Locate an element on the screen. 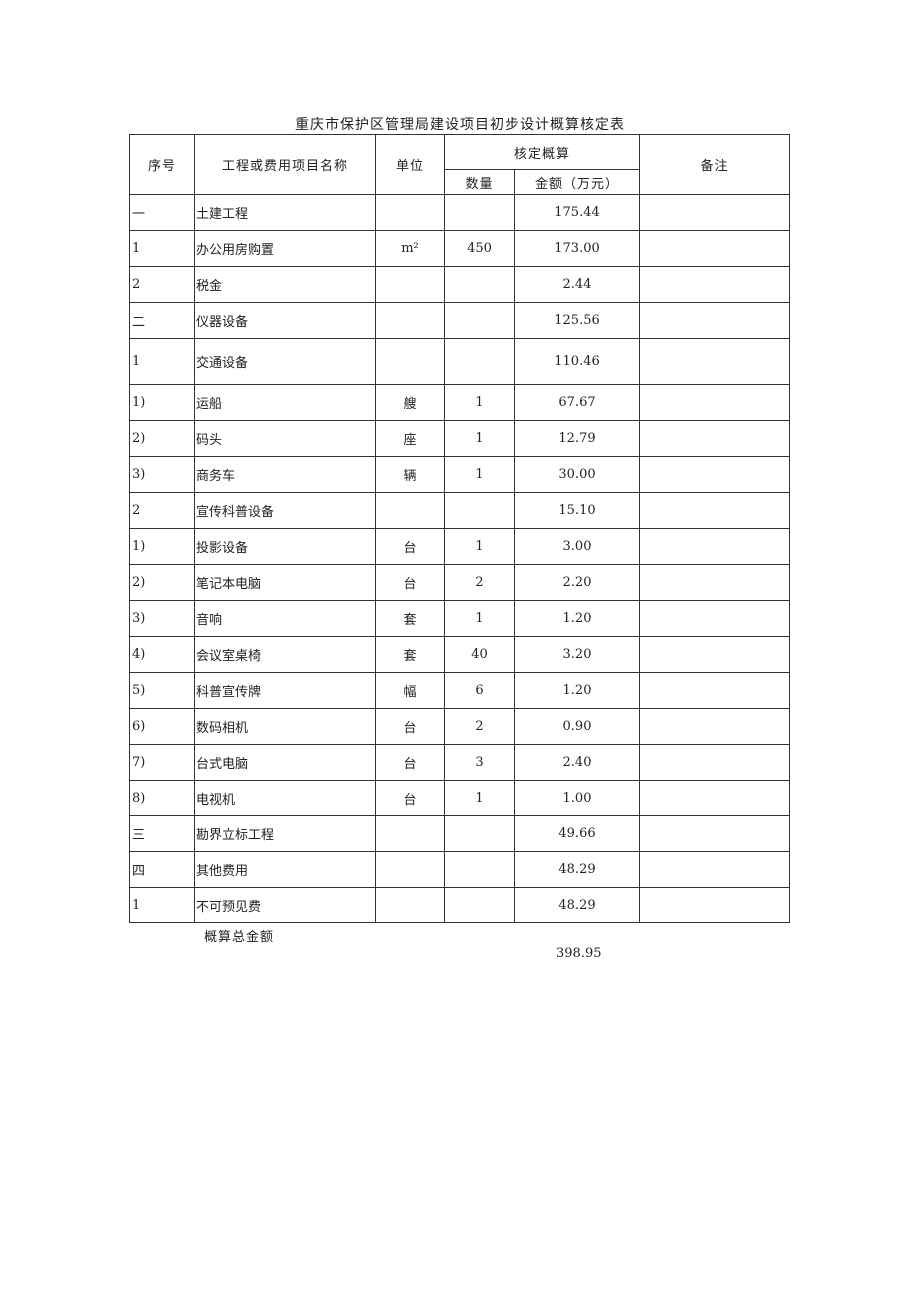 The image size is (920, 1301). cell-name: 其他费用 is located at coordinates (285, 869).